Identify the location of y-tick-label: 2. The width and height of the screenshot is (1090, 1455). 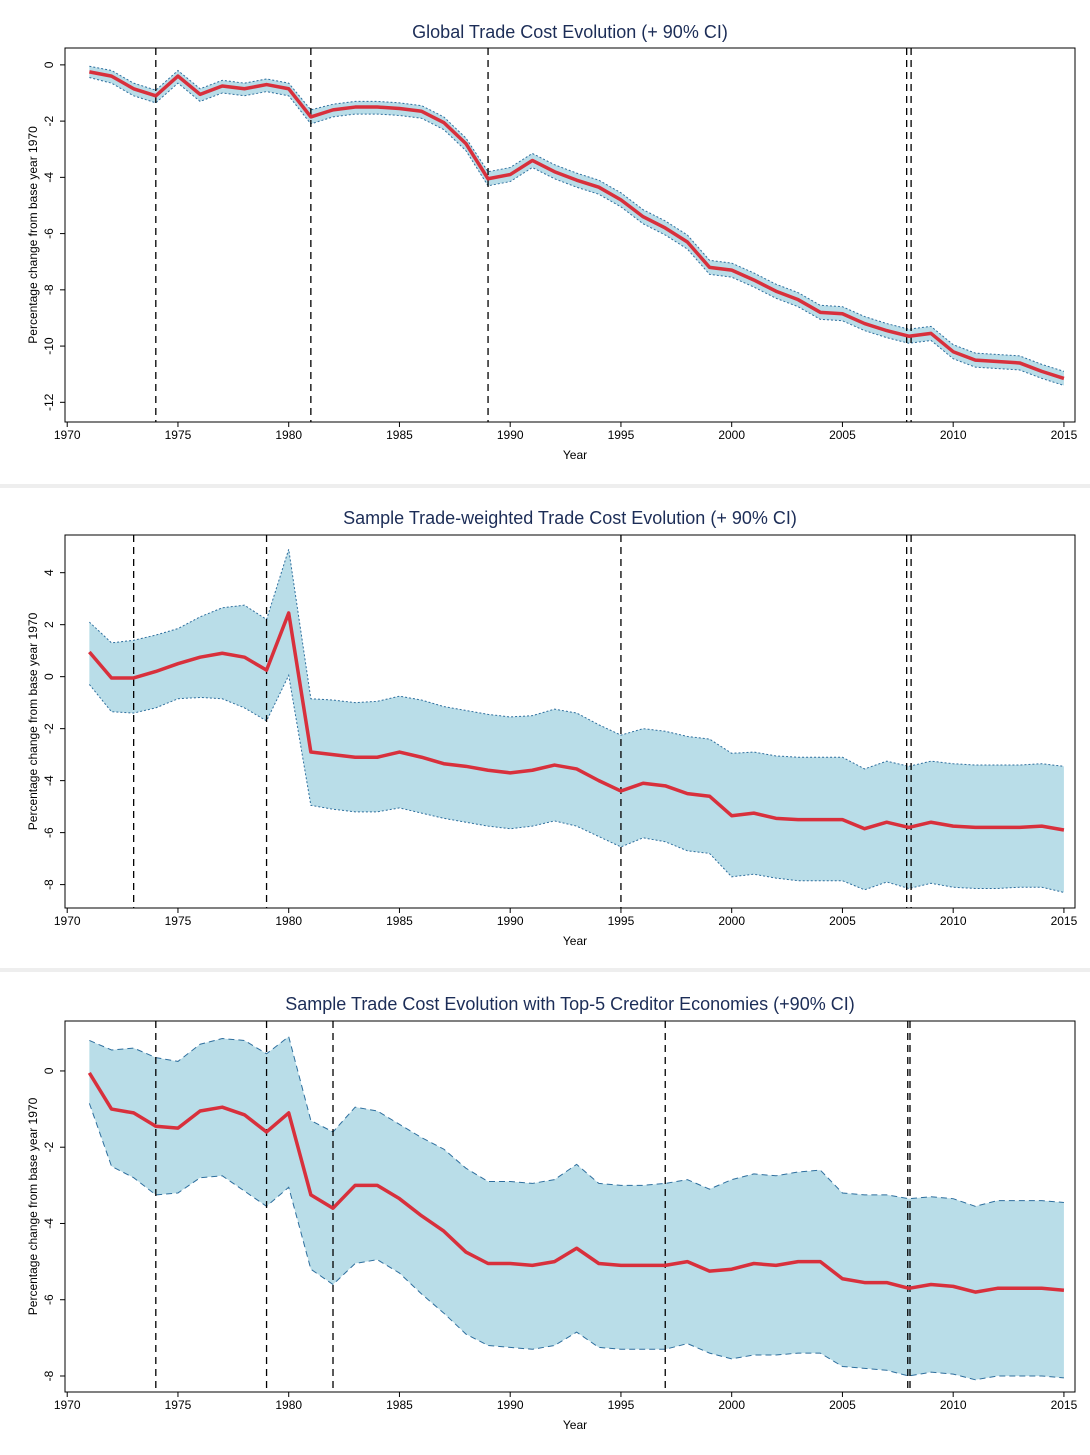
(49, 624).